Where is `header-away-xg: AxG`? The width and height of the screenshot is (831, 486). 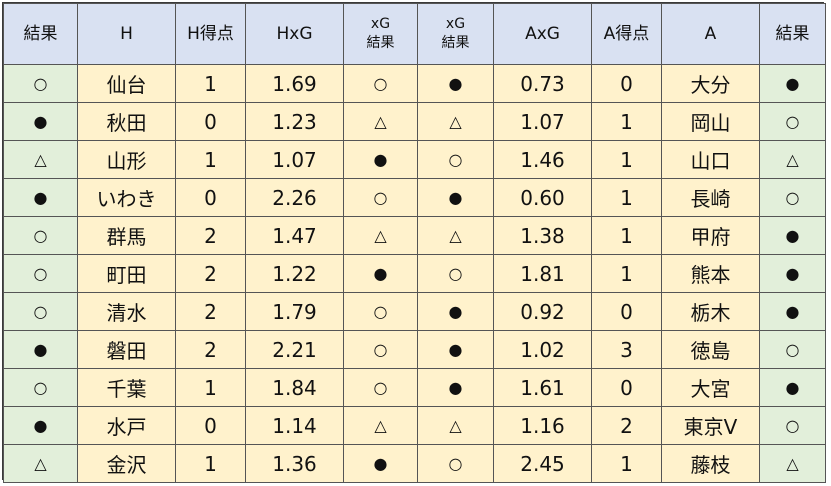
header-away-xg: AxG is located at coordinates (542, 34).